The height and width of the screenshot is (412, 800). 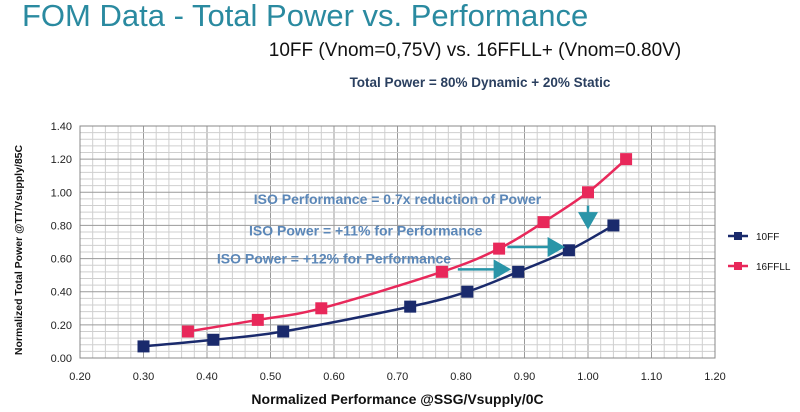 What do you see at coordinates (333, 377) in the screenshot?
I see `x-tick-label: 0.60` at bounding box center [333, 377].